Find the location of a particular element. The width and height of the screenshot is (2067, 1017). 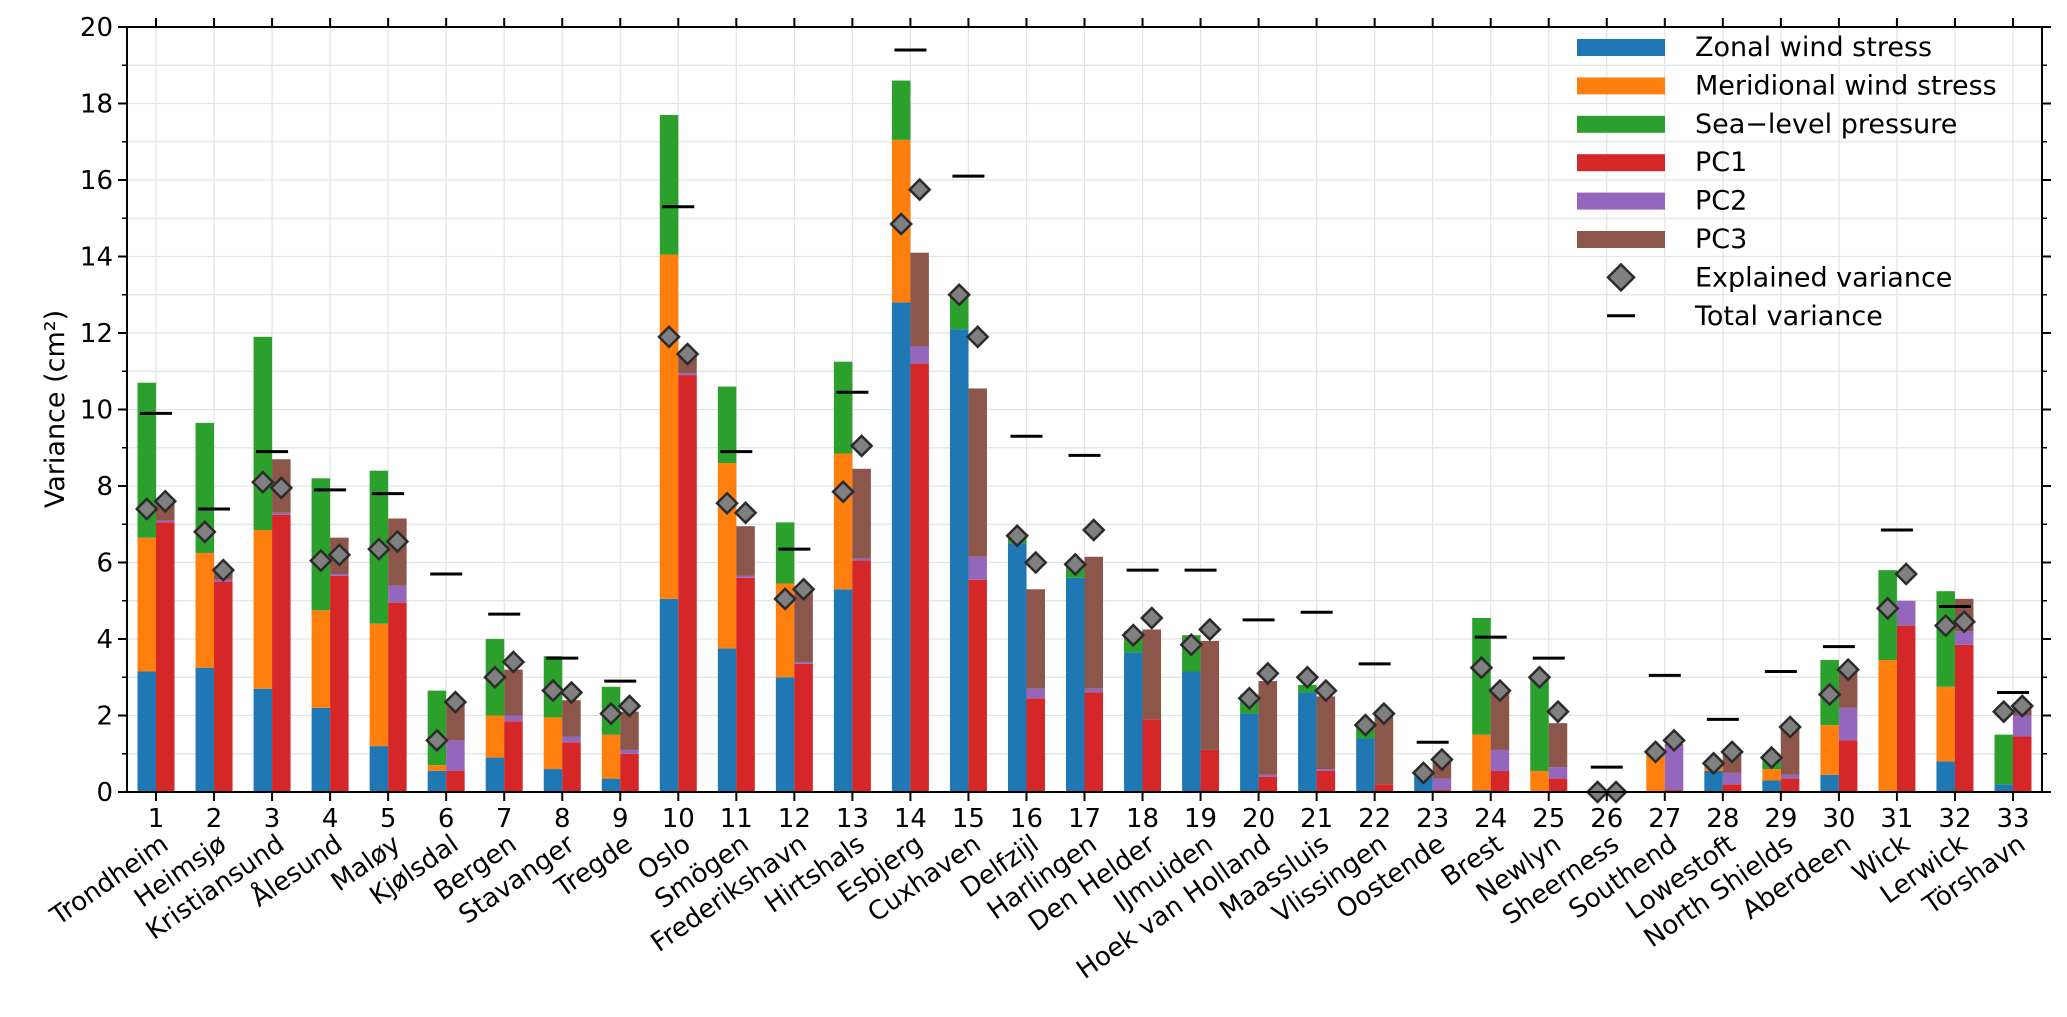

x-tick-label: 33 is located at coordinates (2012, 819).